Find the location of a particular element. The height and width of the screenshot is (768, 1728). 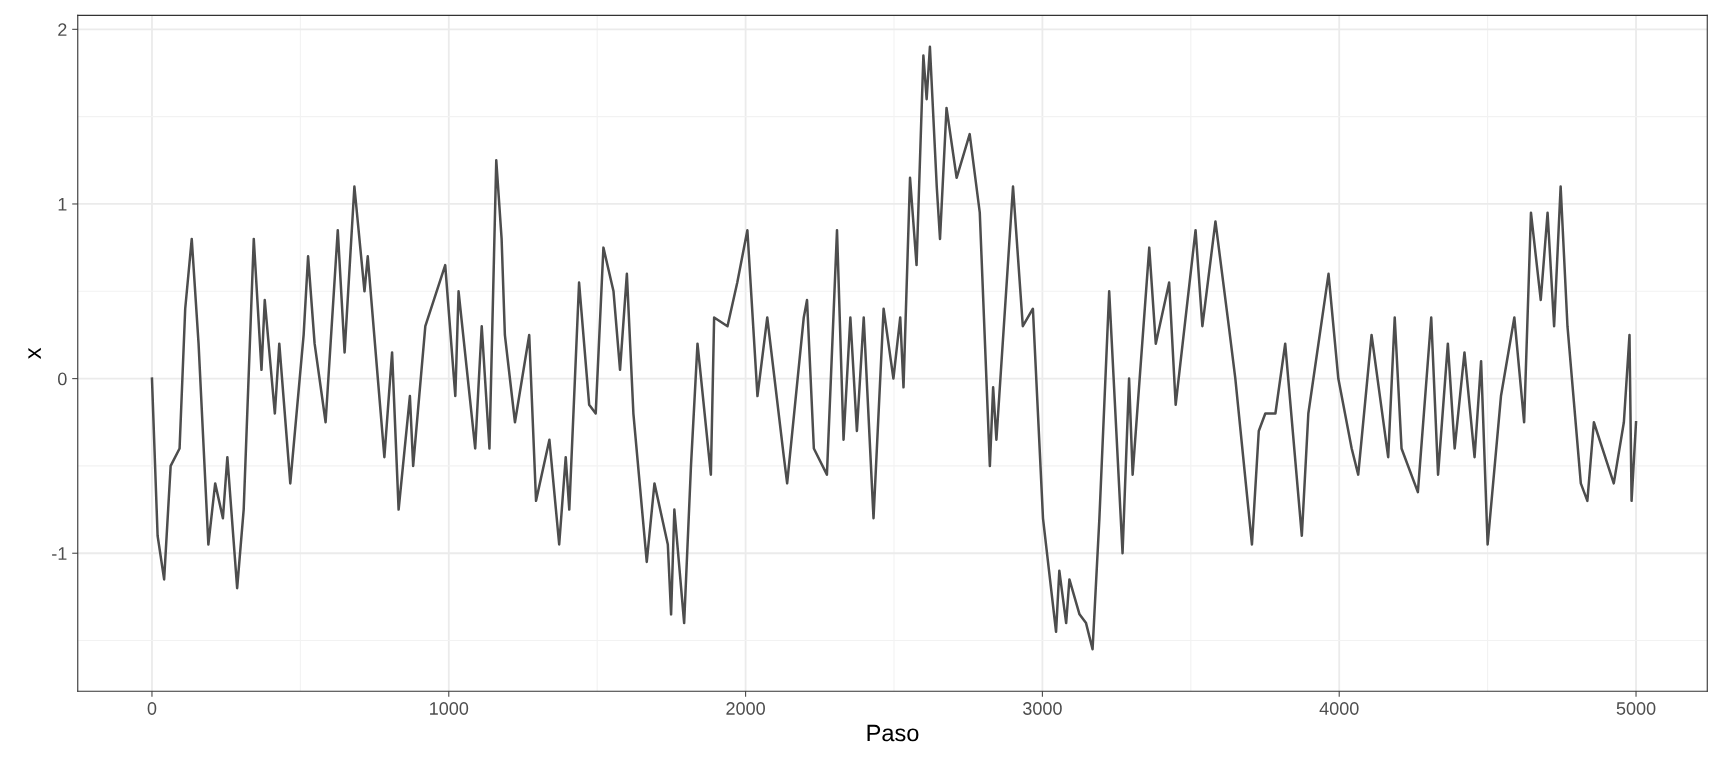

x-tick-label: 5000 is located at coordinates (1636, 708).